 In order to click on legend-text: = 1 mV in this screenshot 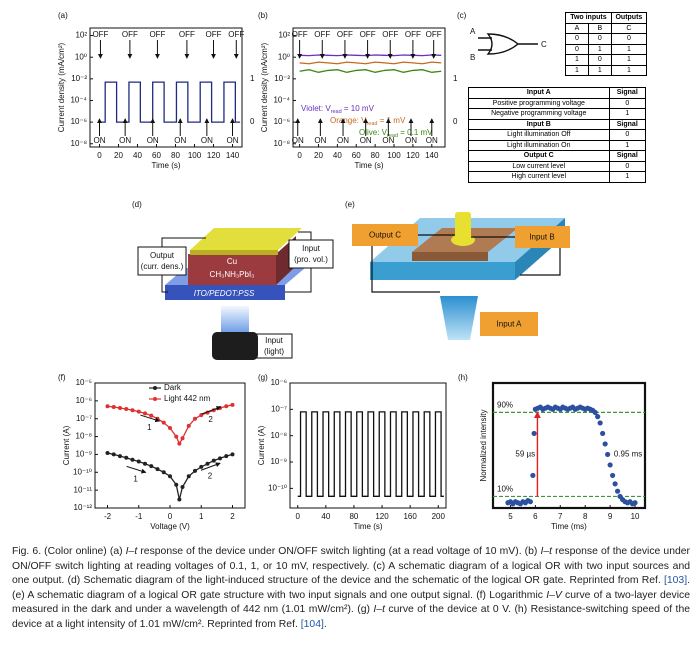, I will do `click(391, 120)`.